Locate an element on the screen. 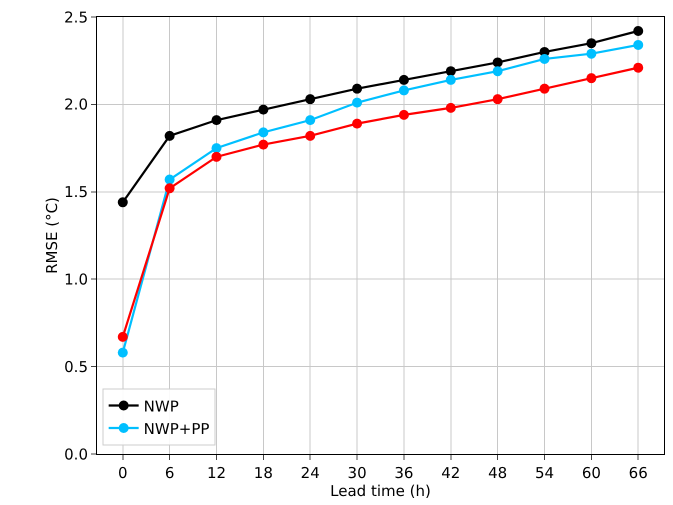 The image size is (673, 505). x-tick-label: 48 is located at coordinates (498, 473).